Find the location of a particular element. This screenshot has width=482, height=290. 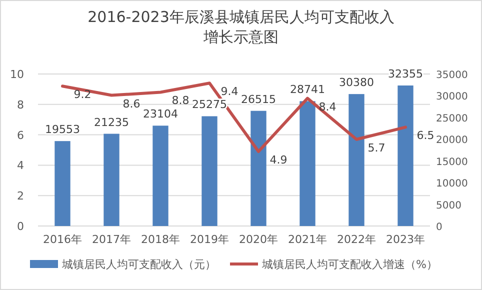

data-label: 19553 is located at coordinates (62, 129).